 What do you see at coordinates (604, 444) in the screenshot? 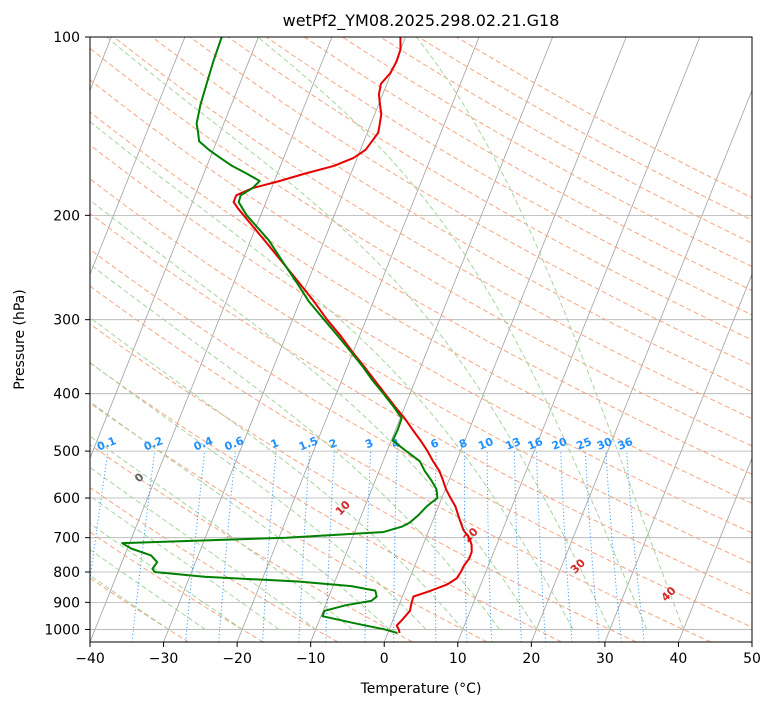
I see `mixing-ratio-label: 30` at bounding box center [604, 444].